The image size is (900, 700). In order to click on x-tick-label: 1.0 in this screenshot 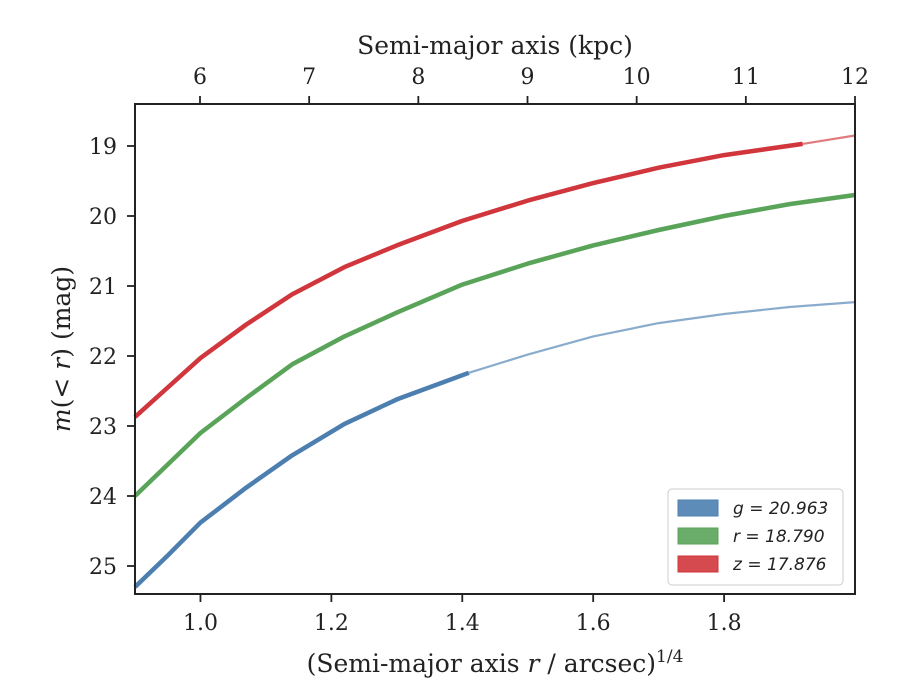, I will do `click(200, 623)`.